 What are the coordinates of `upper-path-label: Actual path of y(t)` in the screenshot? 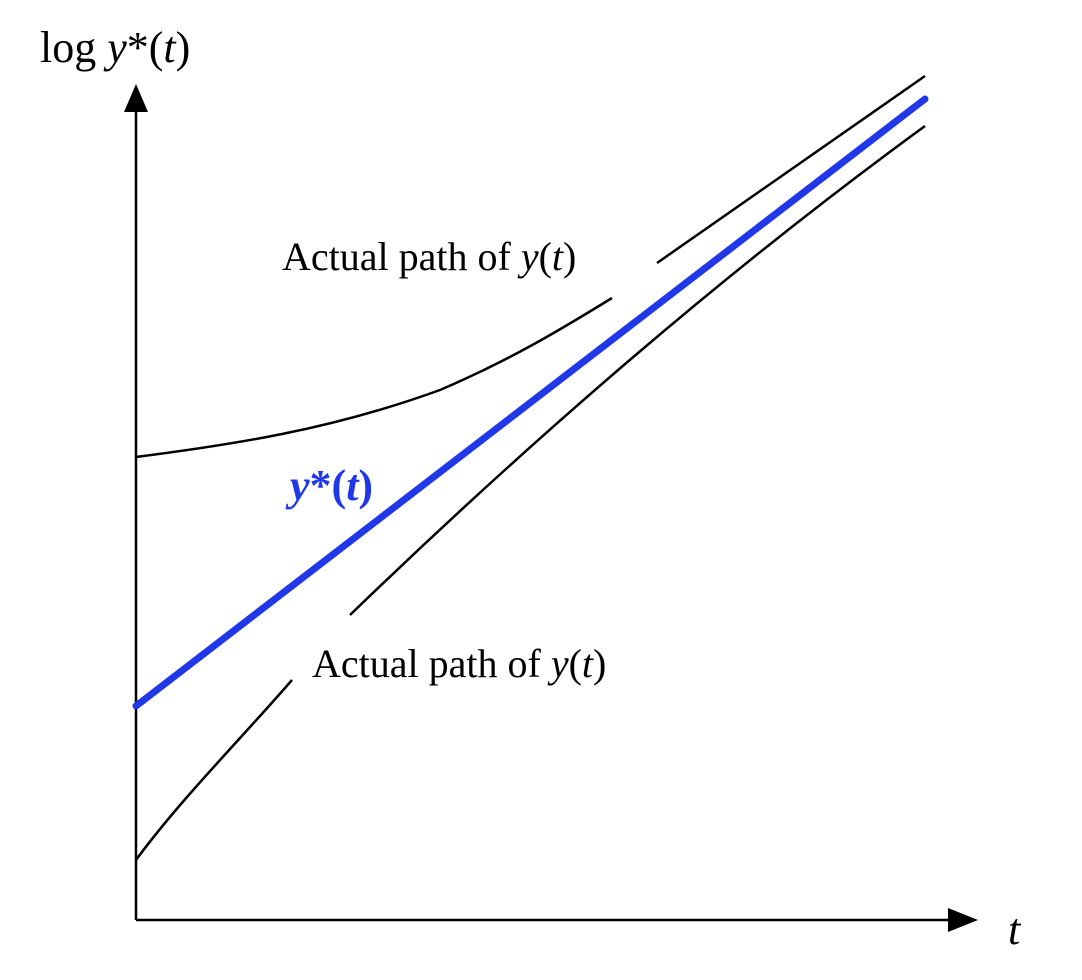 It's located at (429, 256).